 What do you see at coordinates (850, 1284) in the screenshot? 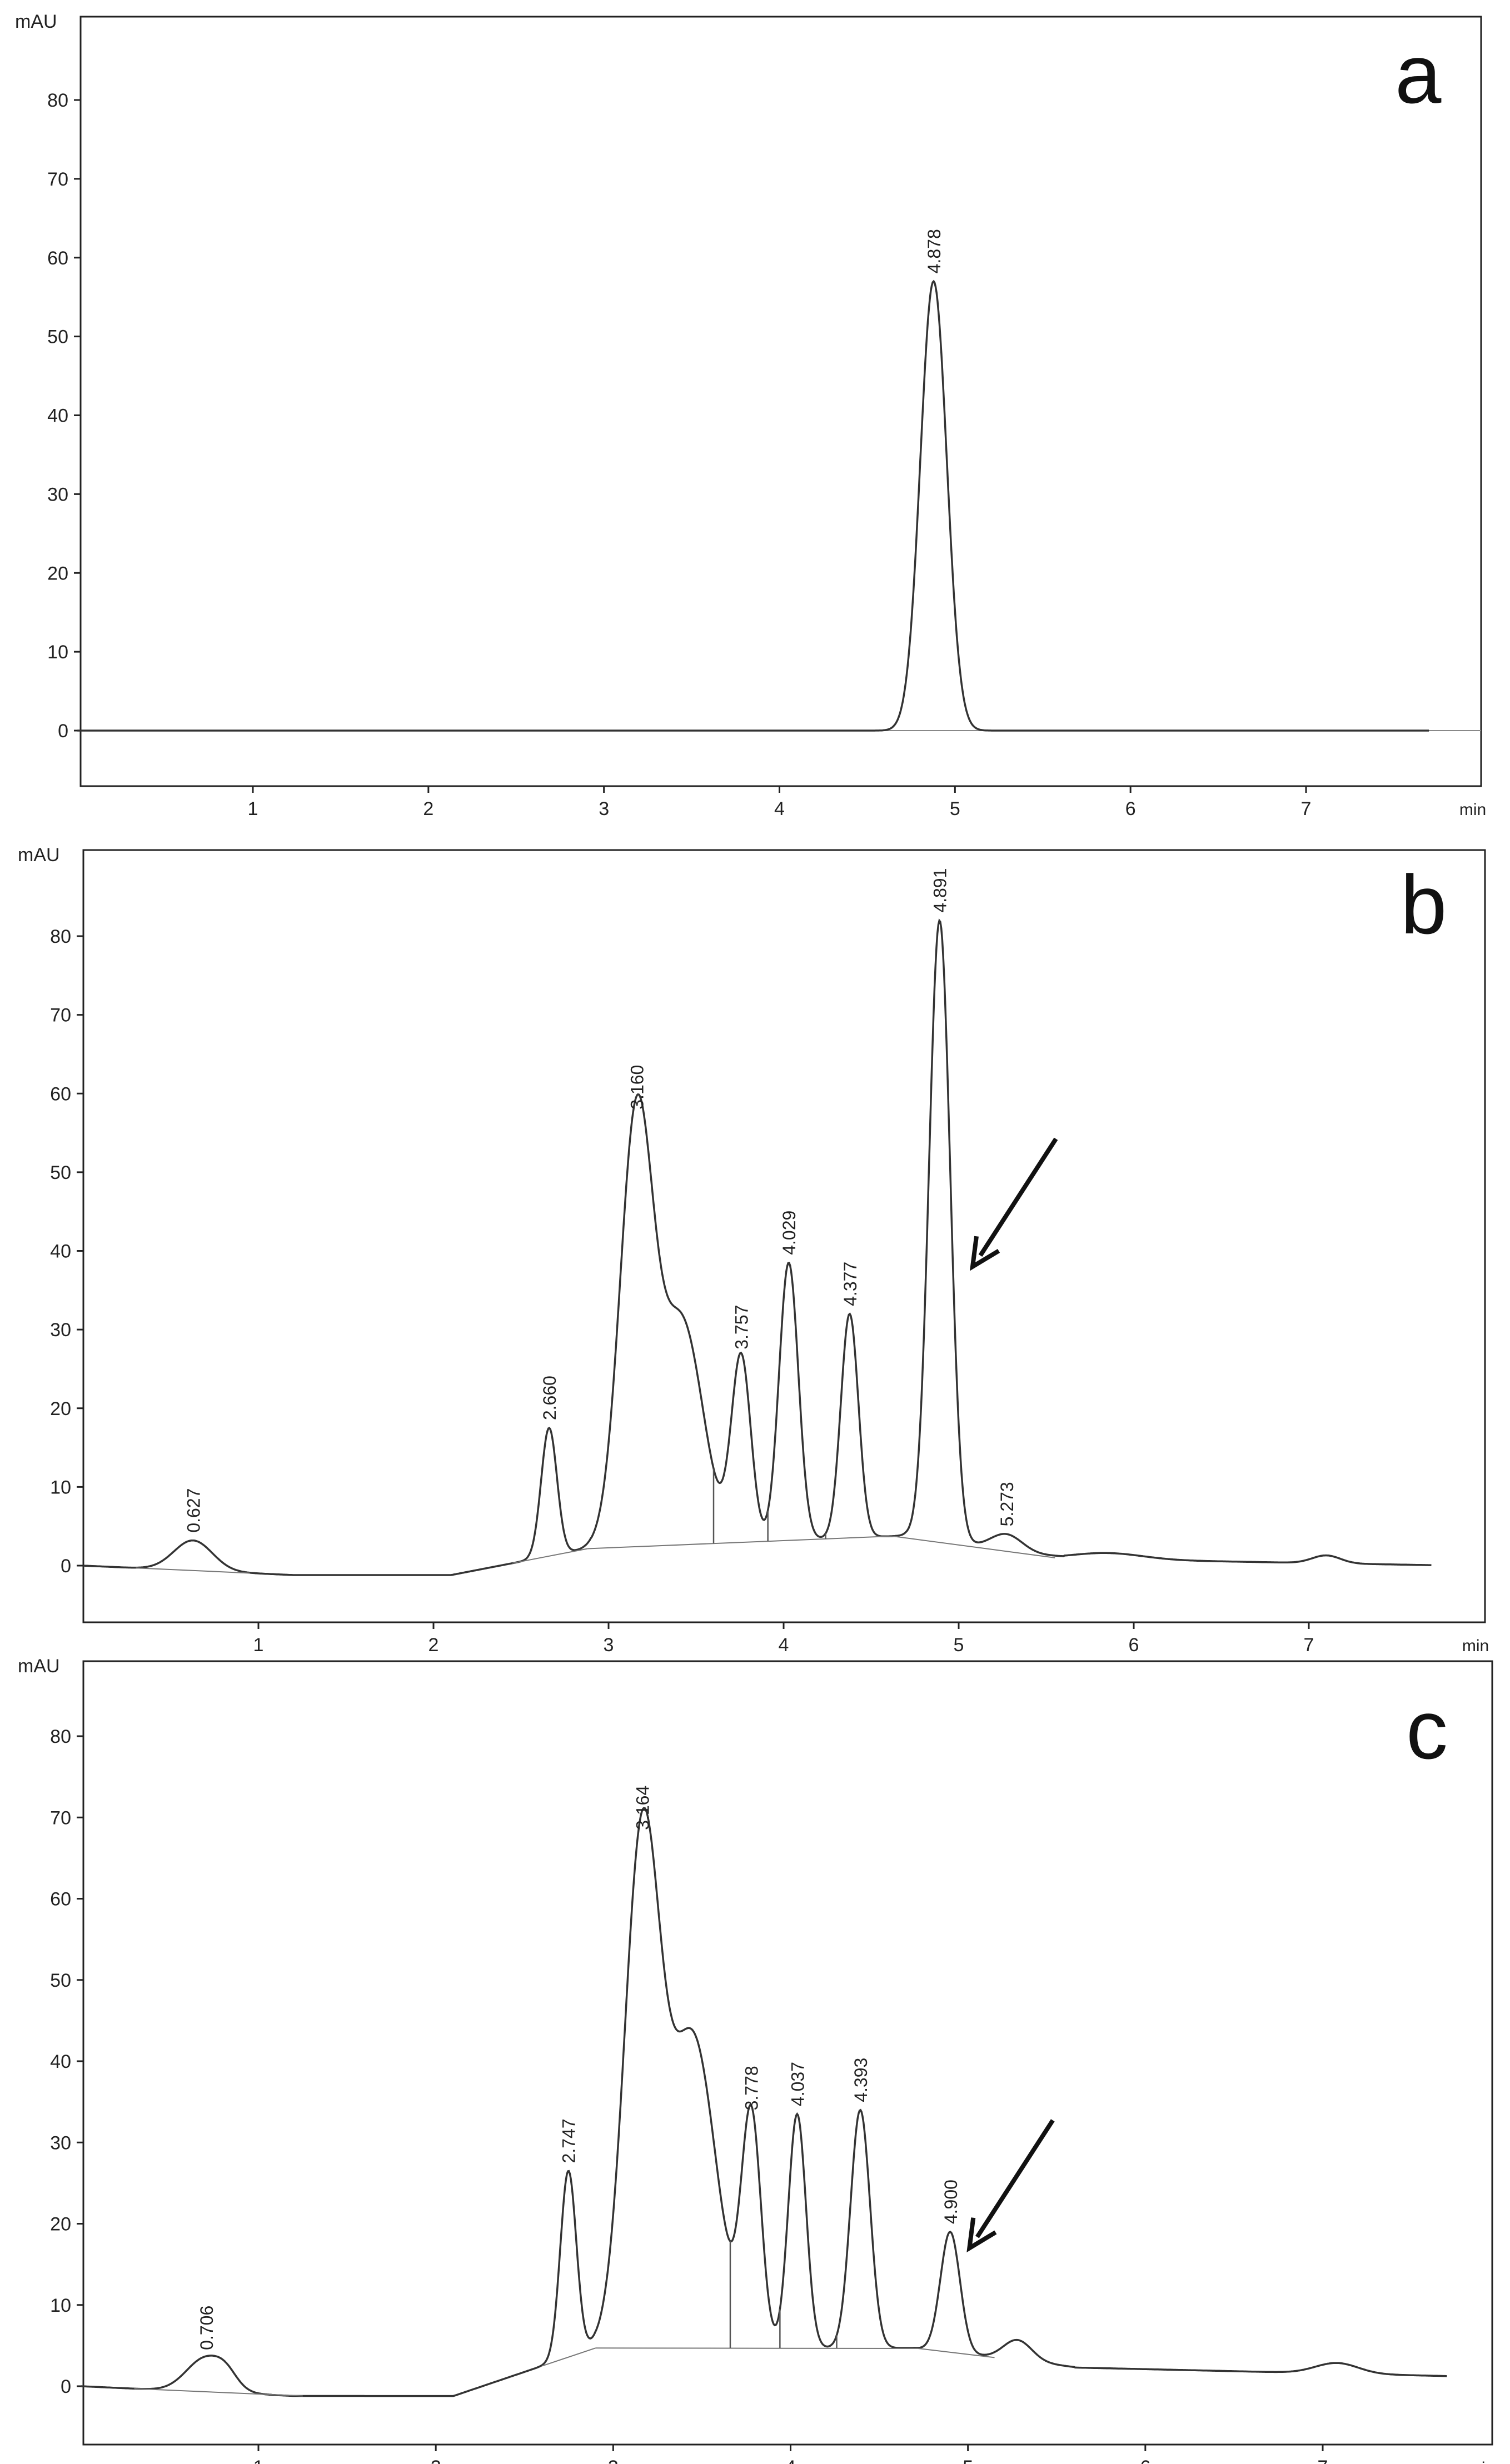
I see `peak-retention-label: 4.377` at bounding box center [850, 1284].